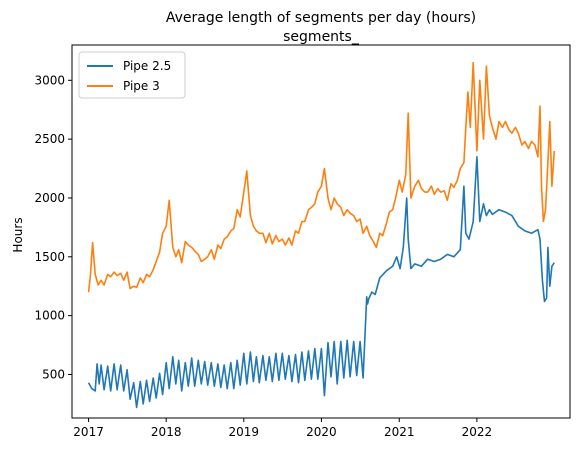 This screenshot has width=580, height=451. I want to click on chart-subtitle: segments_, so click(321, 37).